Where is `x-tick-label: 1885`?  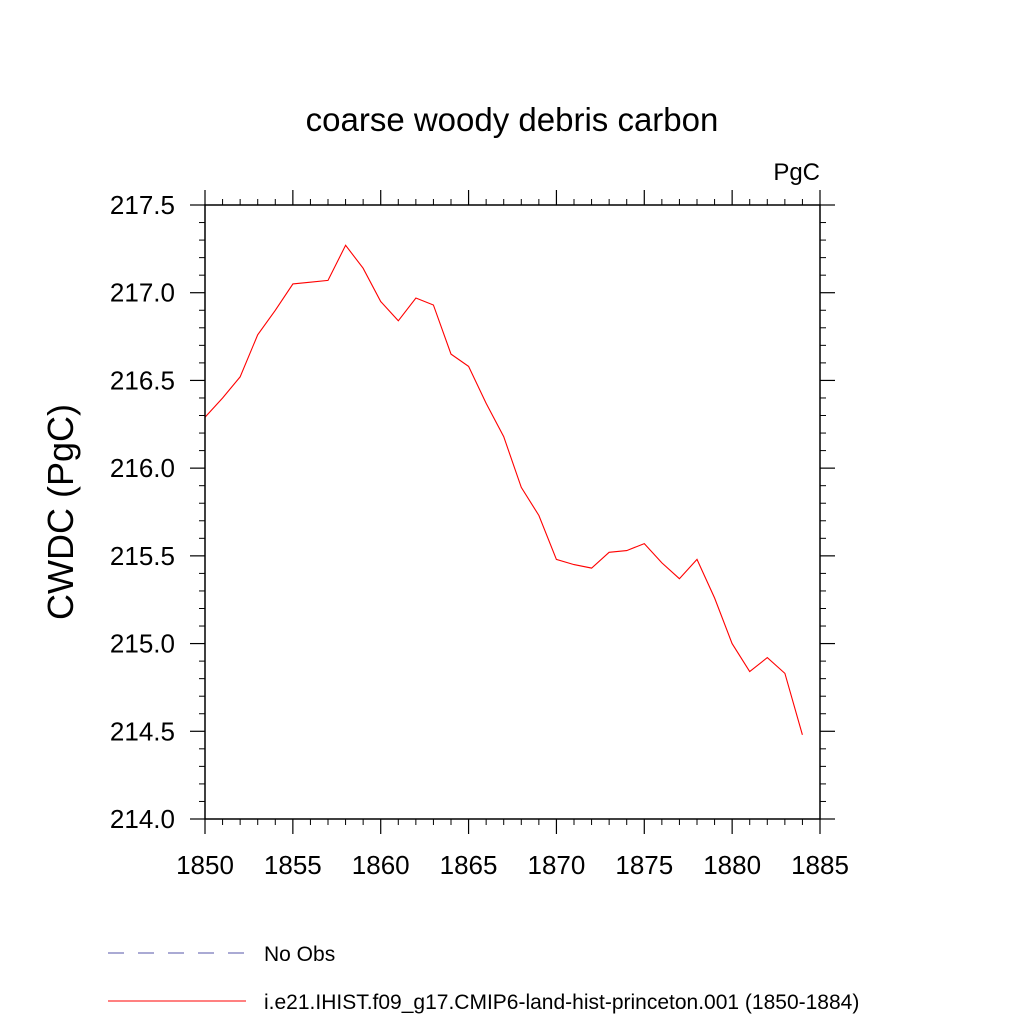
x-tick-label: 1885 is located at coordinates (820, 865).